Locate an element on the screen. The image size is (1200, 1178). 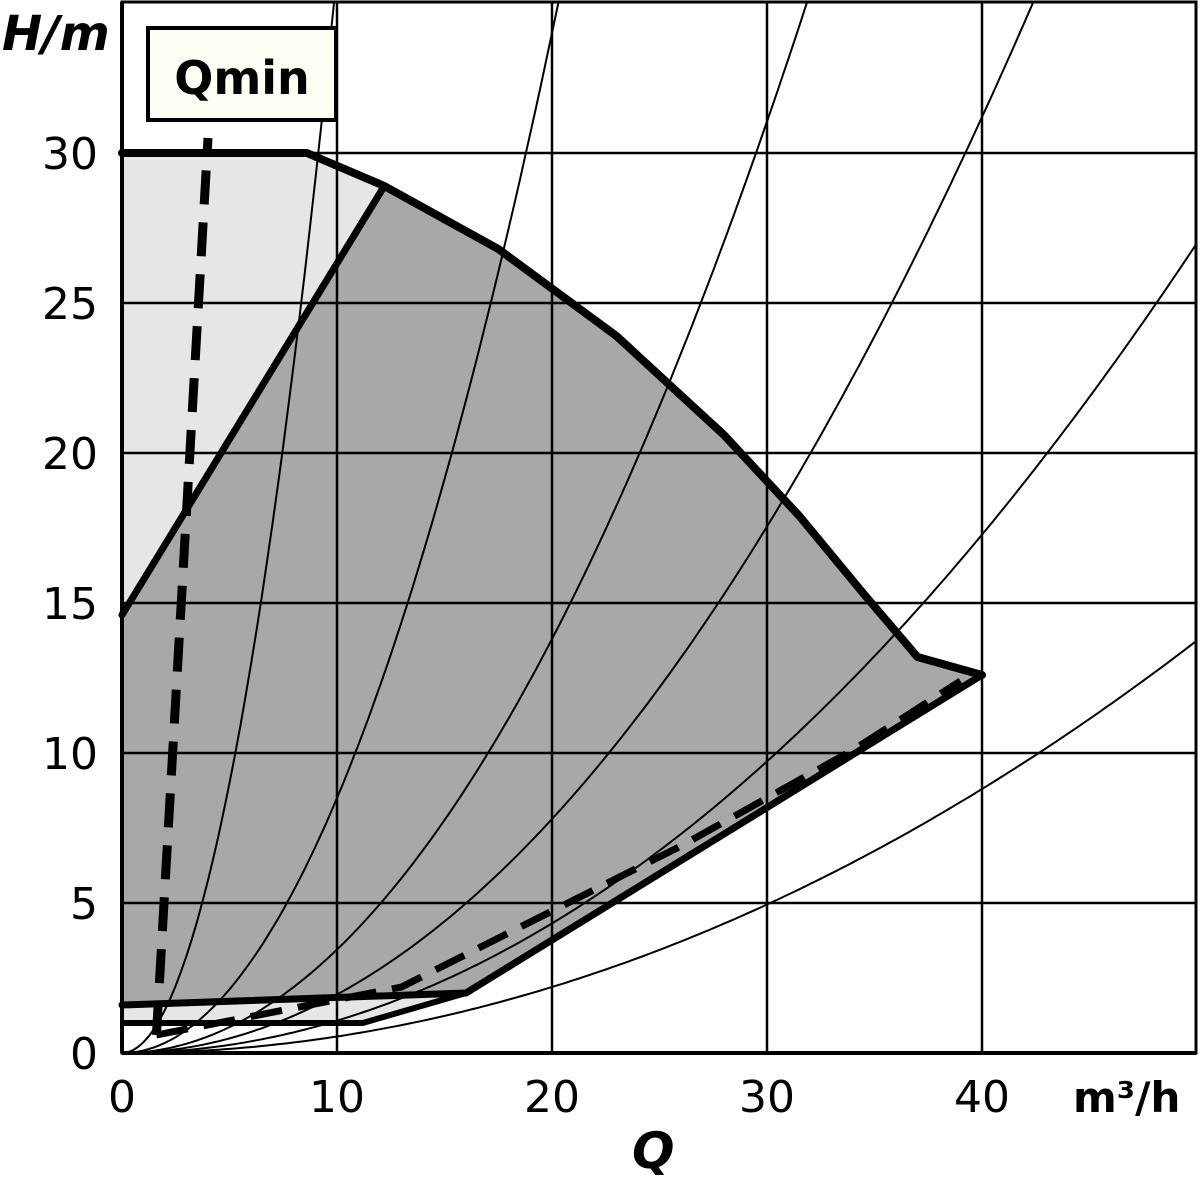
left-limit-line is located at coordinates (253, 400).